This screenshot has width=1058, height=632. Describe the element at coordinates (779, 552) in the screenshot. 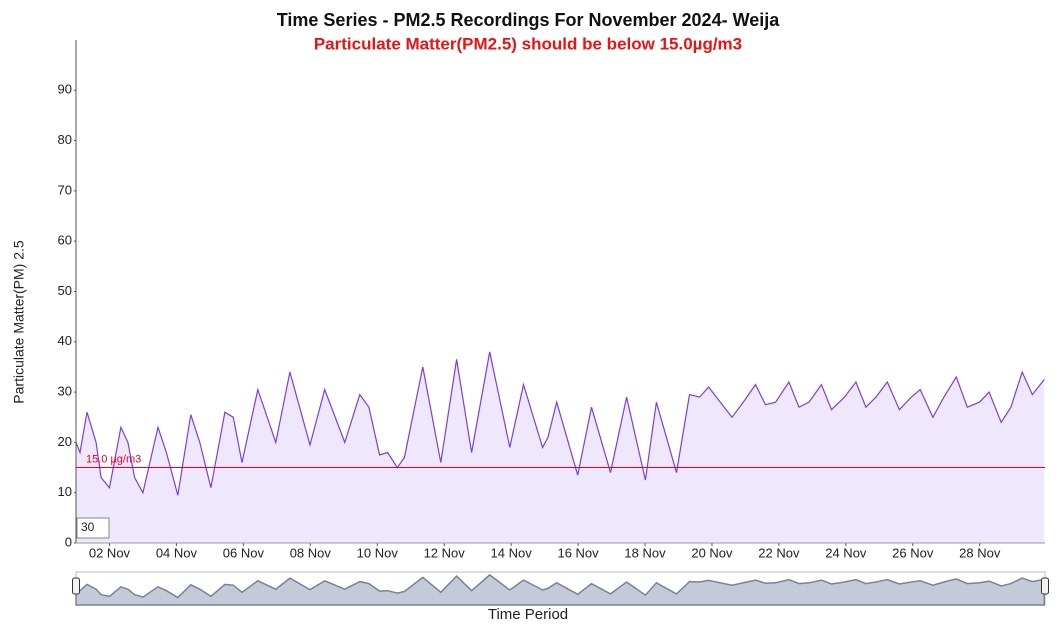

I see `x-tick-label: 22 Nov` at that location.